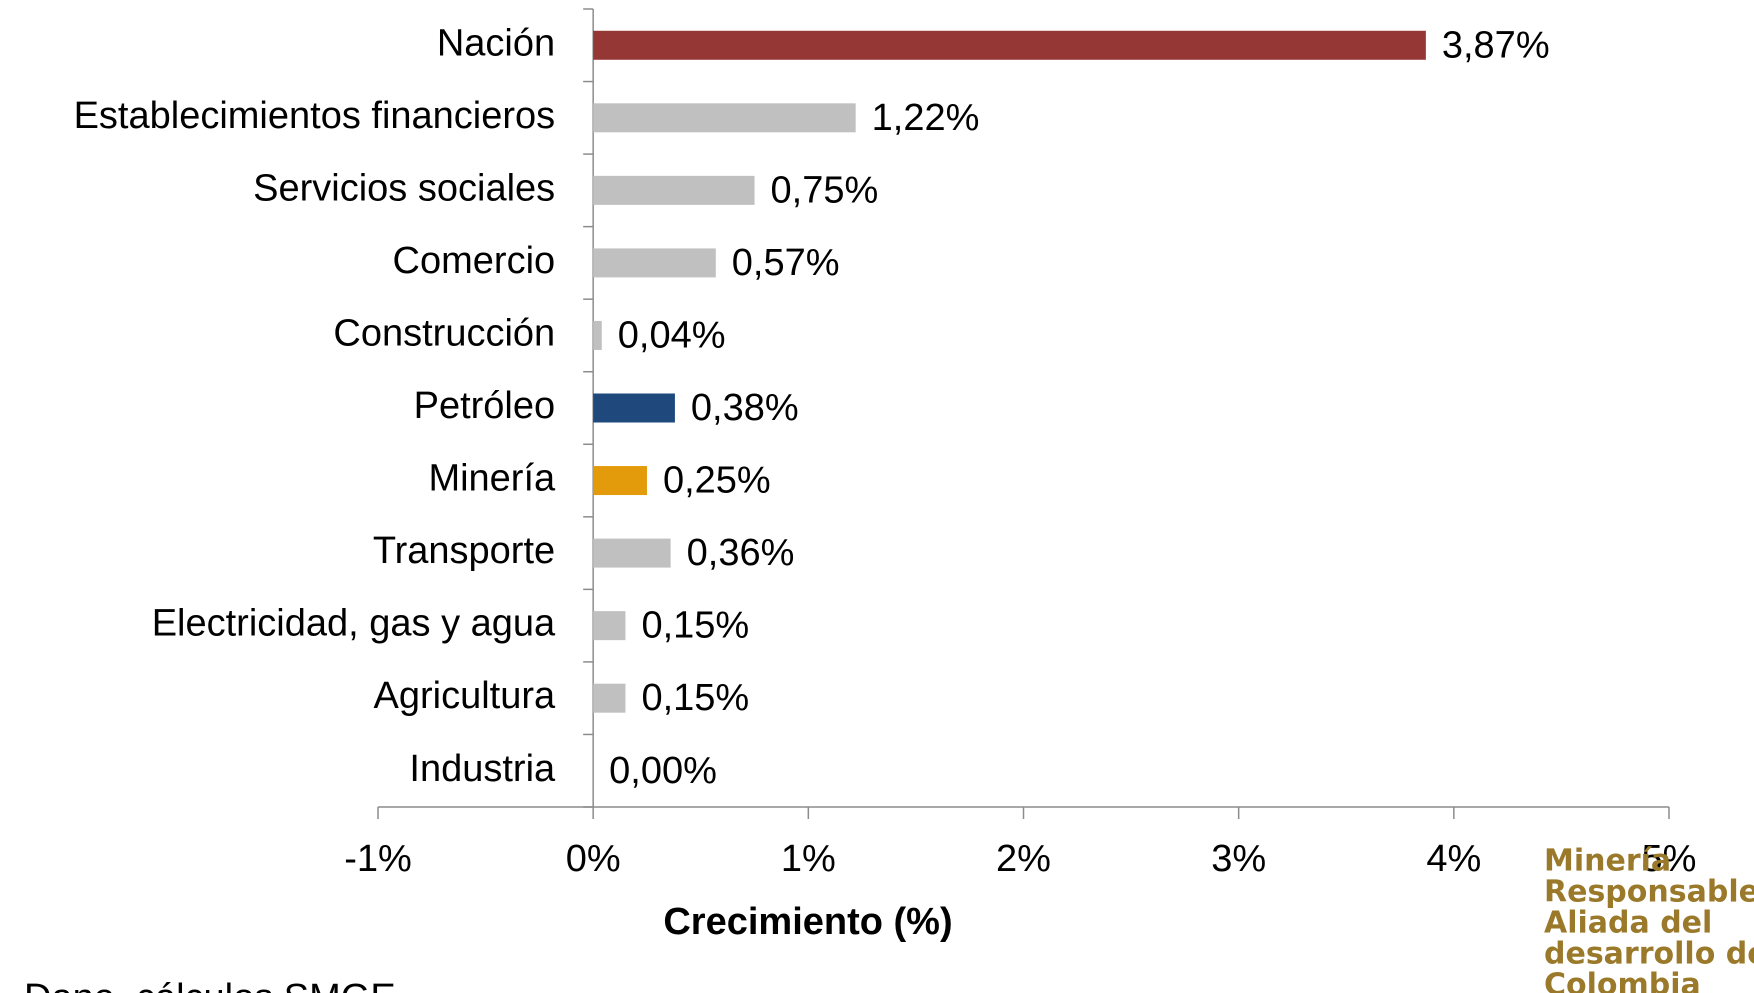 Image resolution: width=1754 pixels, height=993 pixels. What do you see at coordinates (717, 481) in the screenshot?
I see `value-label: 0,25%` at bounding box center [717, 481].